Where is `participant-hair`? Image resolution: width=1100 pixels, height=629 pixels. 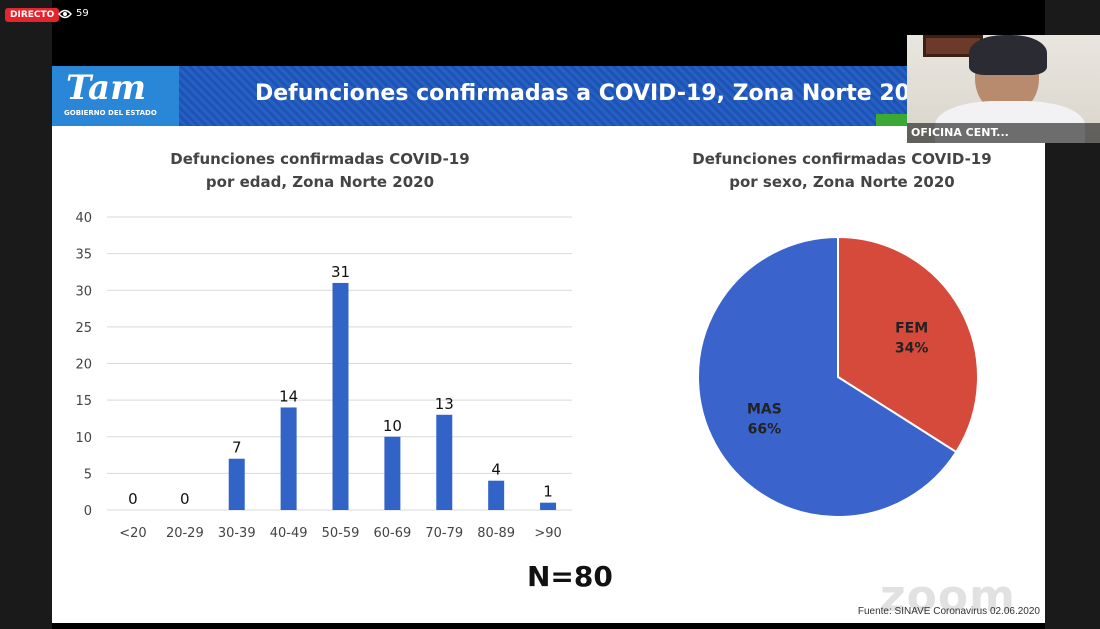
participant-hair is located at coordinates (1008, 55).